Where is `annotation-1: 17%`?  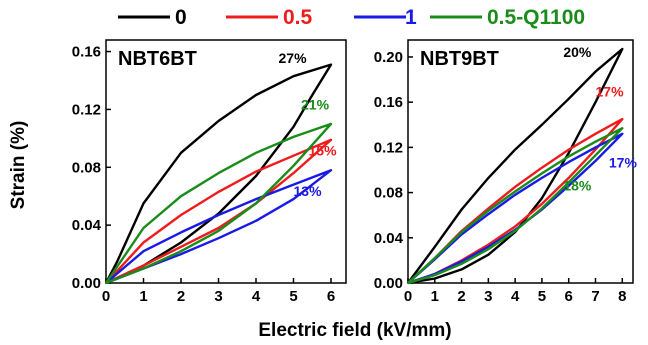
annotation-1: 17% is located at coordinates (623, 163).